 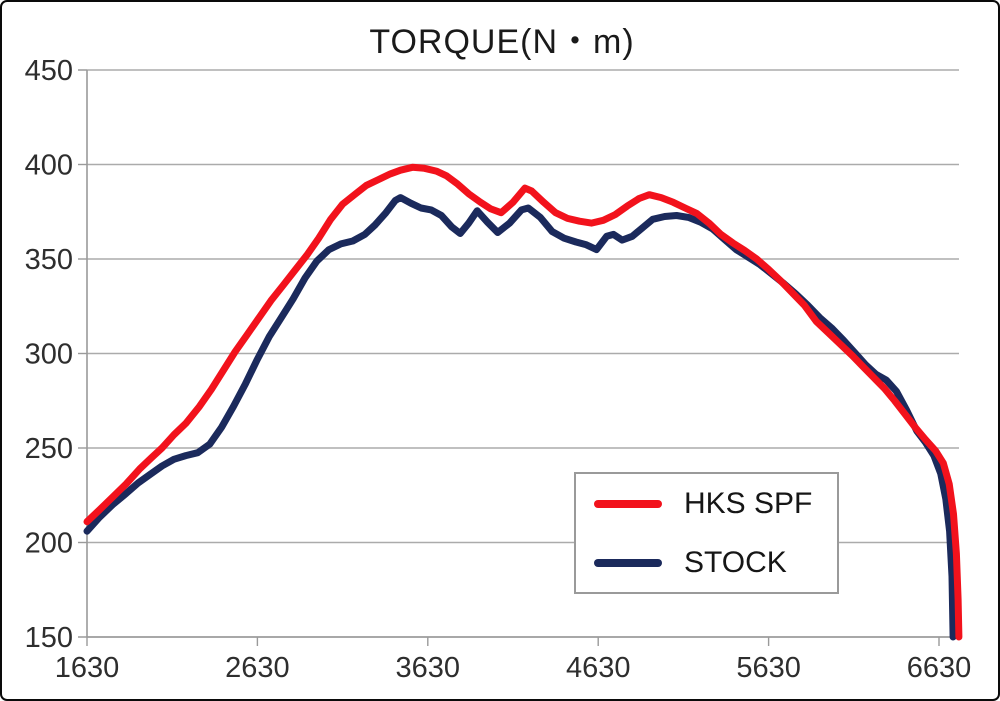 What do you see at coordinates (748, 503) in the screenshot?
I see `legend-label-hks-spf: HKS SPF` at bounding box center [748, 503].